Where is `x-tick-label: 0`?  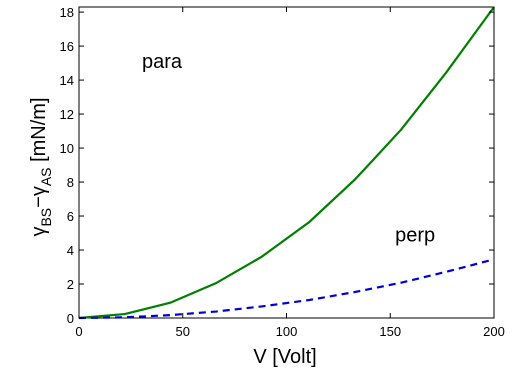
x-tick-label: 0 is located at coordinates (78, 331).